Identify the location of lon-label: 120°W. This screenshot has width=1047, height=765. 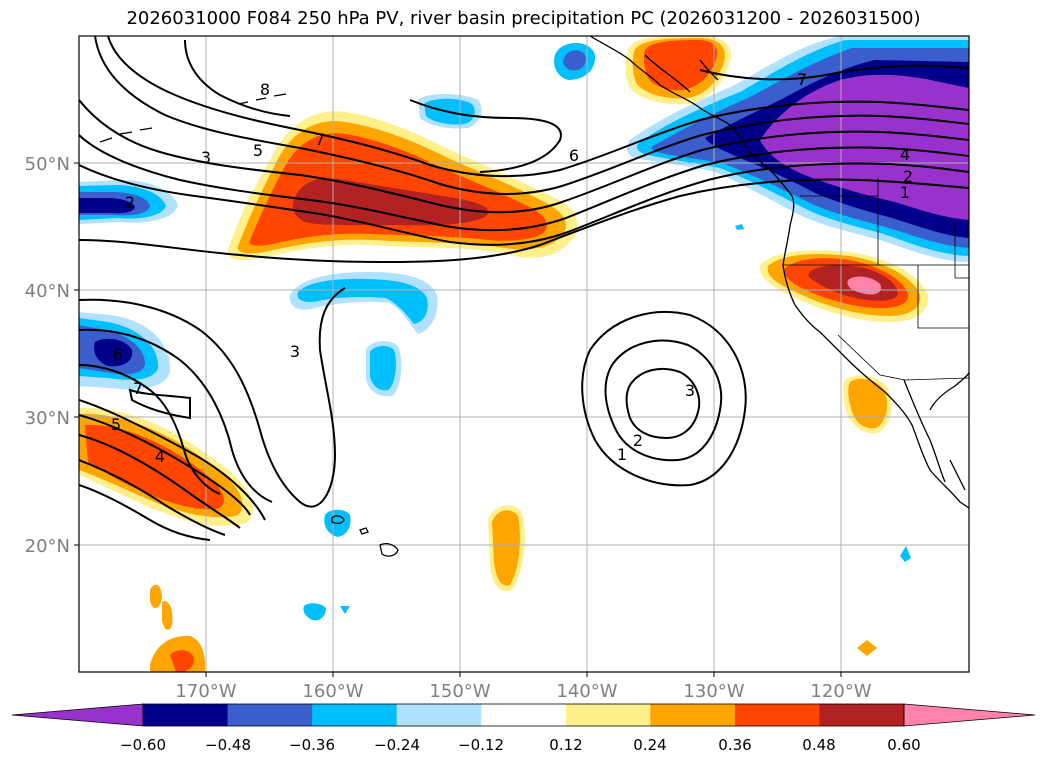
(840, 691).